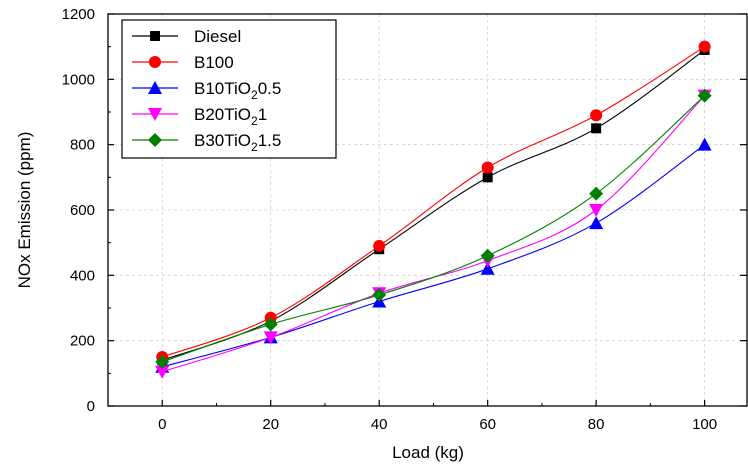  Describe the element at coordinates (217, 36) in the screenshot. I see `legend-label: Diesel` at that location.